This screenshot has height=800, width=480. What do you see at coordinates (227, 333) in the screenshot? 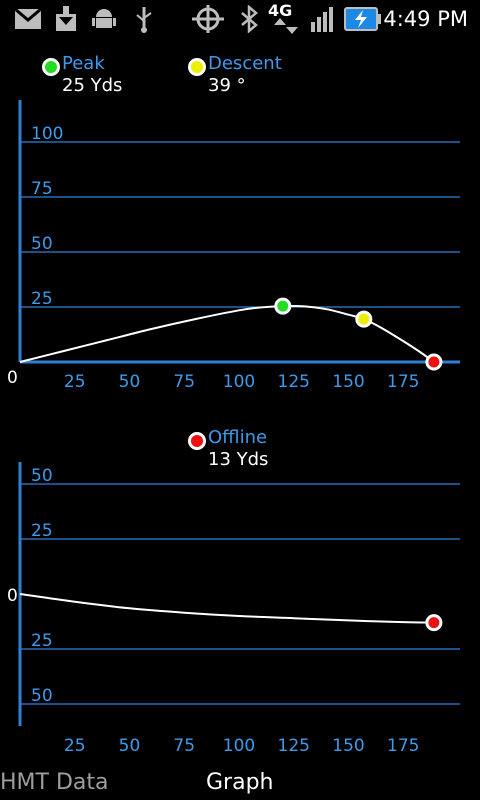
I see `trajectory-line` at bounding box center [227, 333].